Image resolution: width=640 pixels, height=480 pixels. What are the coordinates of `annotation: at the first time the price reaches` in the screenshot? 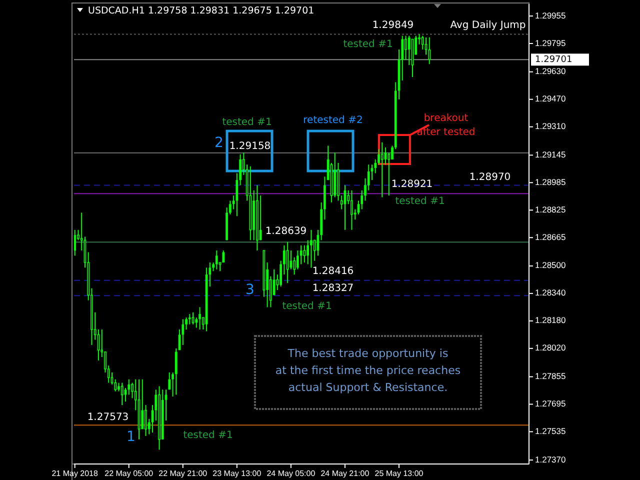 It's located at (368, 371).